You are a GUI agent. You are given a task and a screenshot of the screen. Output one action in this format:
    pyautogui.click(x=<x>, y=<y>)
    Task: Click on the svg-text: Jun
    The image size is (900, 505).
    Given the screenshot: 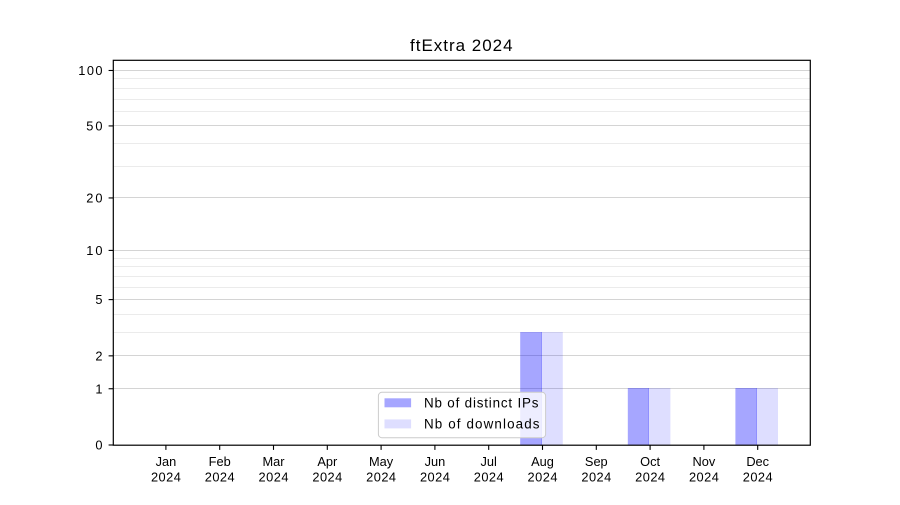 What is the action you would take?
    pyautogui.click(x=435, y=461)
    